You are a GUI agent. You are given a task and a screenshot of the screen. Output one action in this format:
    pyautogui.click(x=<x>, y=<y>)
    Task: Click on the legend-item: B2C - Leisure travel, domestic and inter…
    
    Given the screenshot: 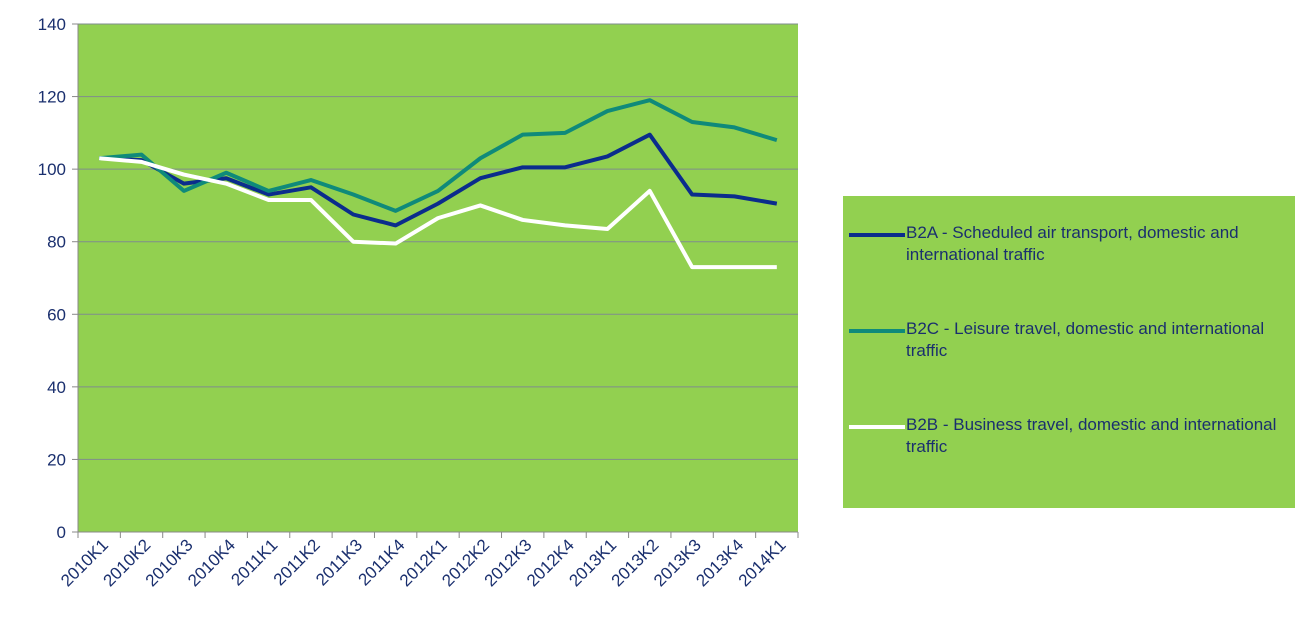 What is the action you would take?
    pyautogui.click(x=1067, y=340)
    